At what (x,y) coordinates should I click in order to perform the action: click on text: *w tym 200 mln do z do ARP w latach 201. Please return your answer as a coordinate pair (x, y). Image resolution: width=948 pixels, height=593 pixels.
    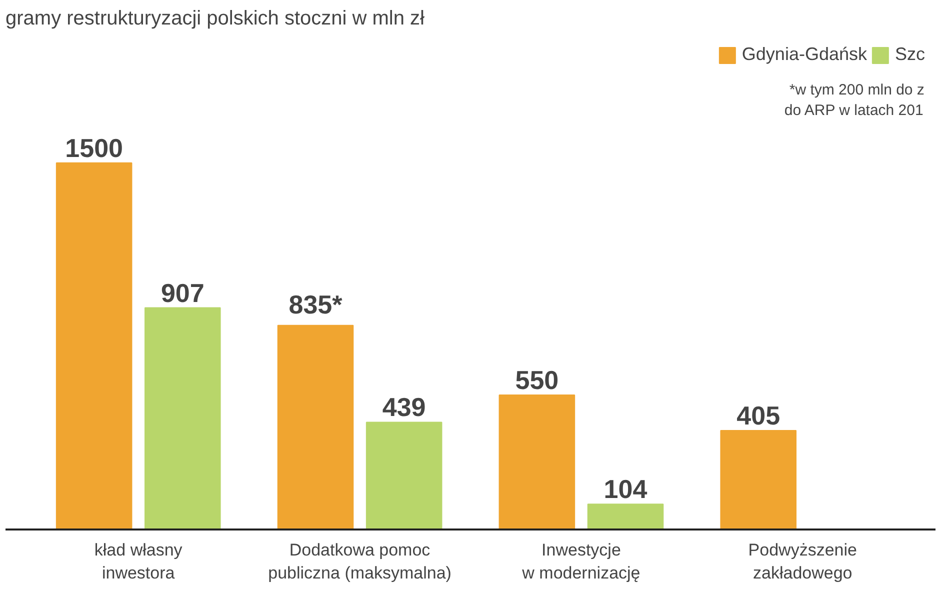
    Looking at the image, I should click on (854, 100).